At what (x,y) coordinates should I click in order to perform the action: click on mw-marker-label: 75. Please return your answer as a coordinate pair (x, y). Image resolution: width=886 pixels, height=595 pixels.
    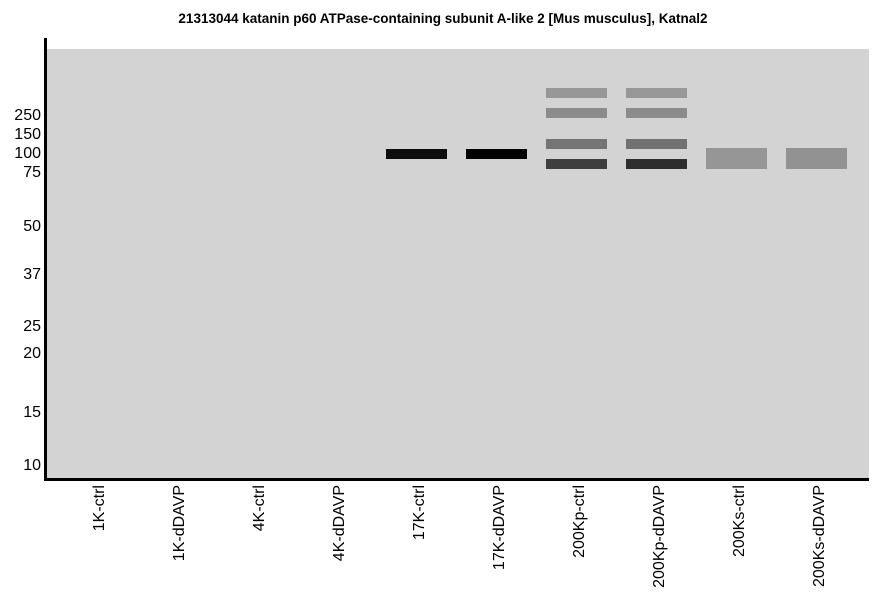
    Looking at the image, I should click on (32, 172).